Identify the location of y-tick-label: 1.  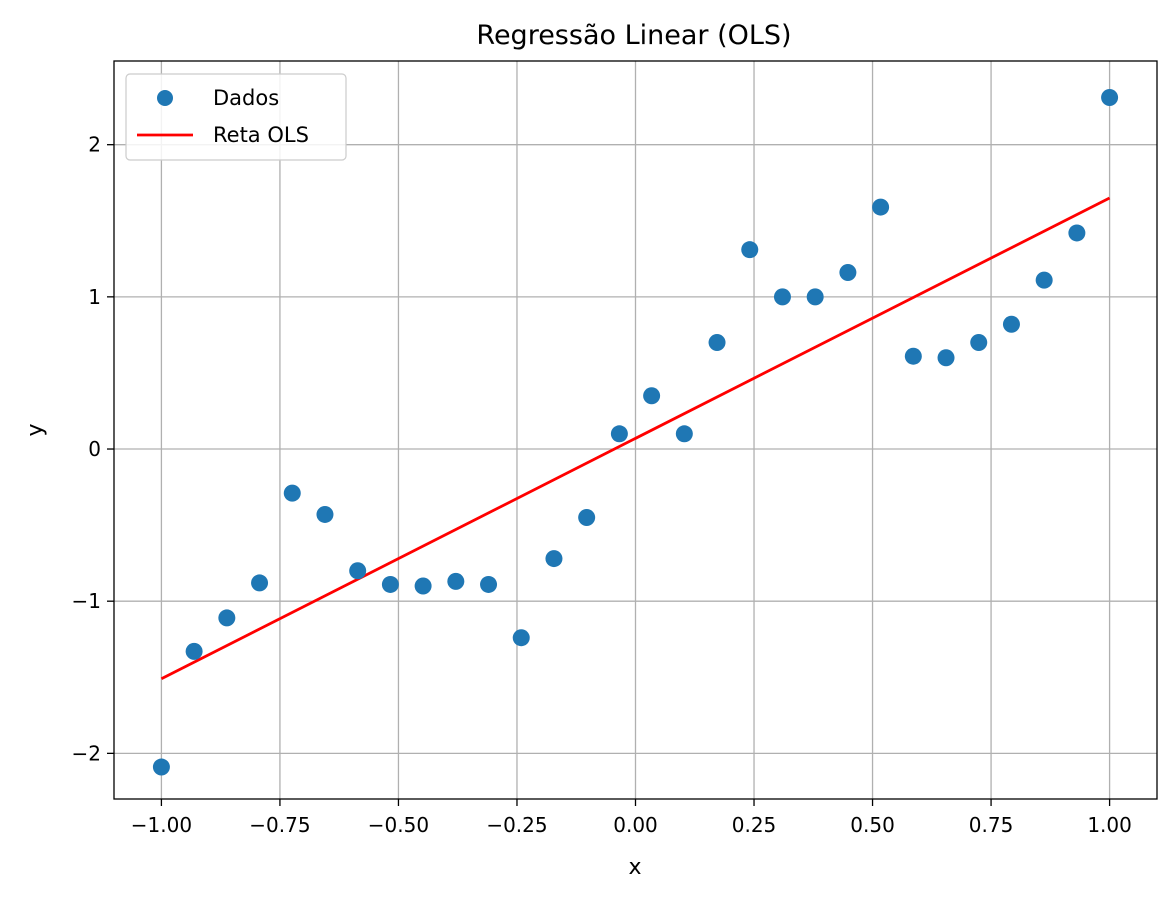
(94, 297).